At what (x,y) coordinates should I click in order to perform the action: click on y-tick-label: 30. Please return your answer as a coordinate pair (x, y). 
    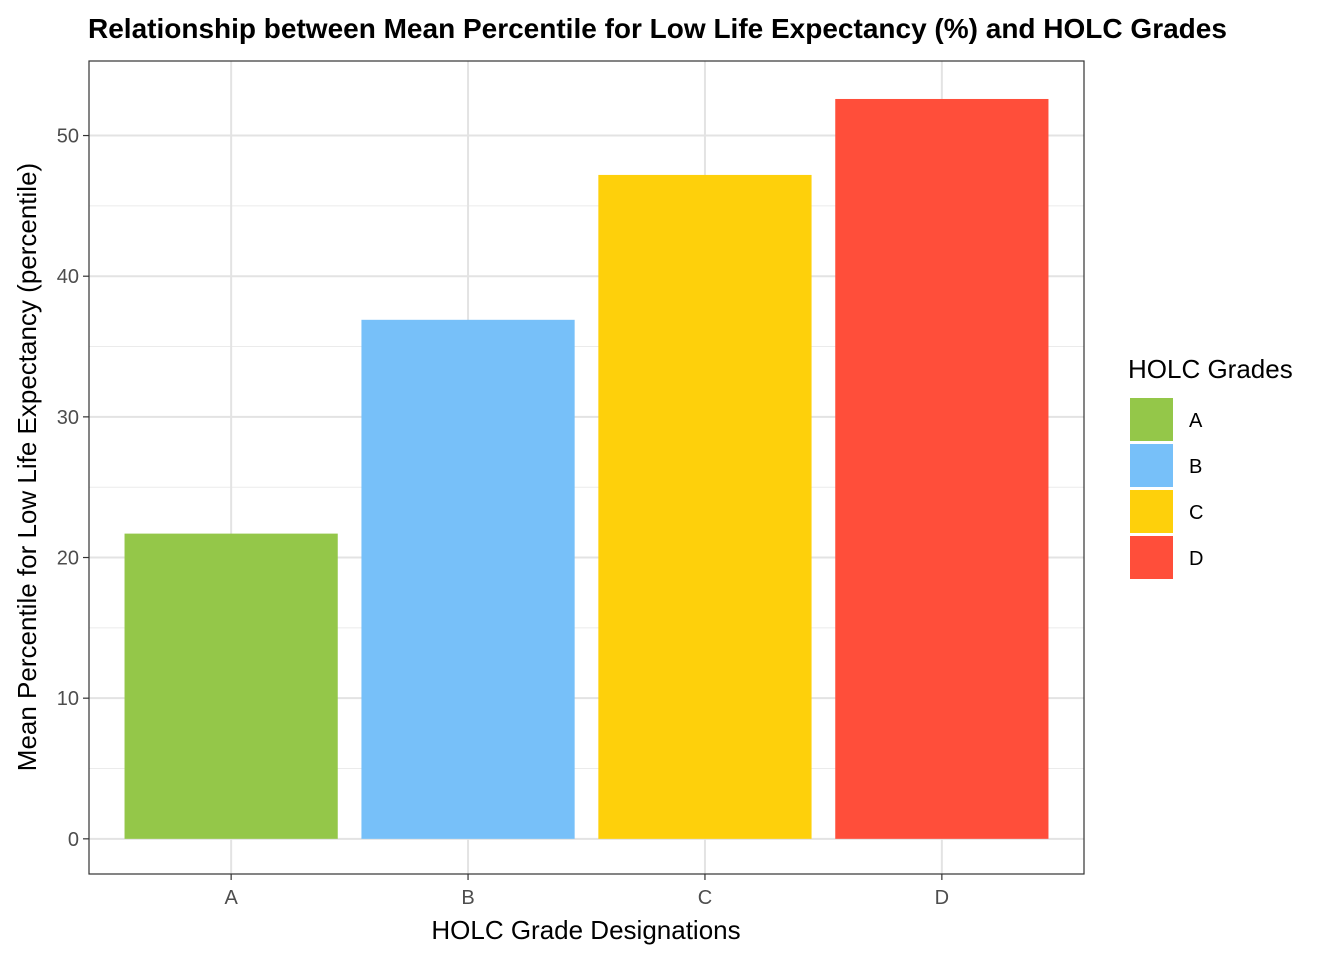
    Looking at the image, I should click on (68, 418).